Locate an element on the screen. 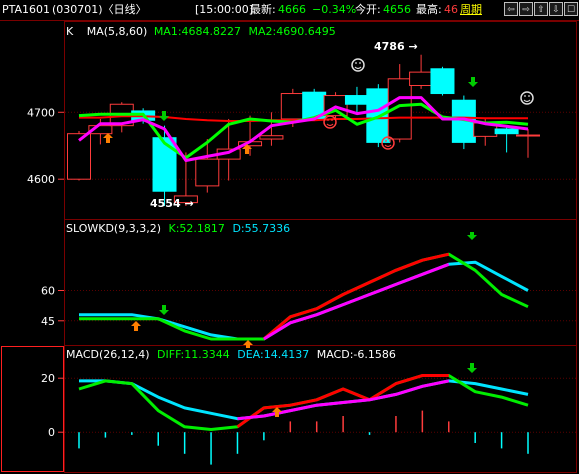  nav-left-icon: ⇦ is located at coordinates (511, 9).